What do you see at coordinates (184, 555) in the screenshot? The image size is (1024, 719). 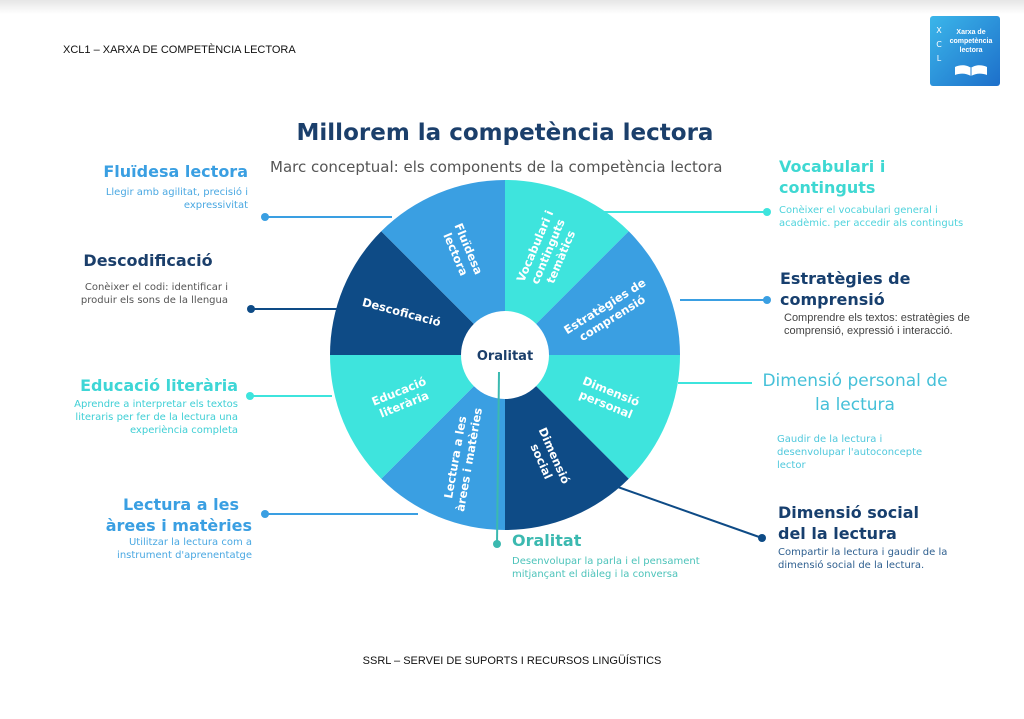 I see `annotation-desc: instrument d'aprenentatge` at bounding box center [184, 555].